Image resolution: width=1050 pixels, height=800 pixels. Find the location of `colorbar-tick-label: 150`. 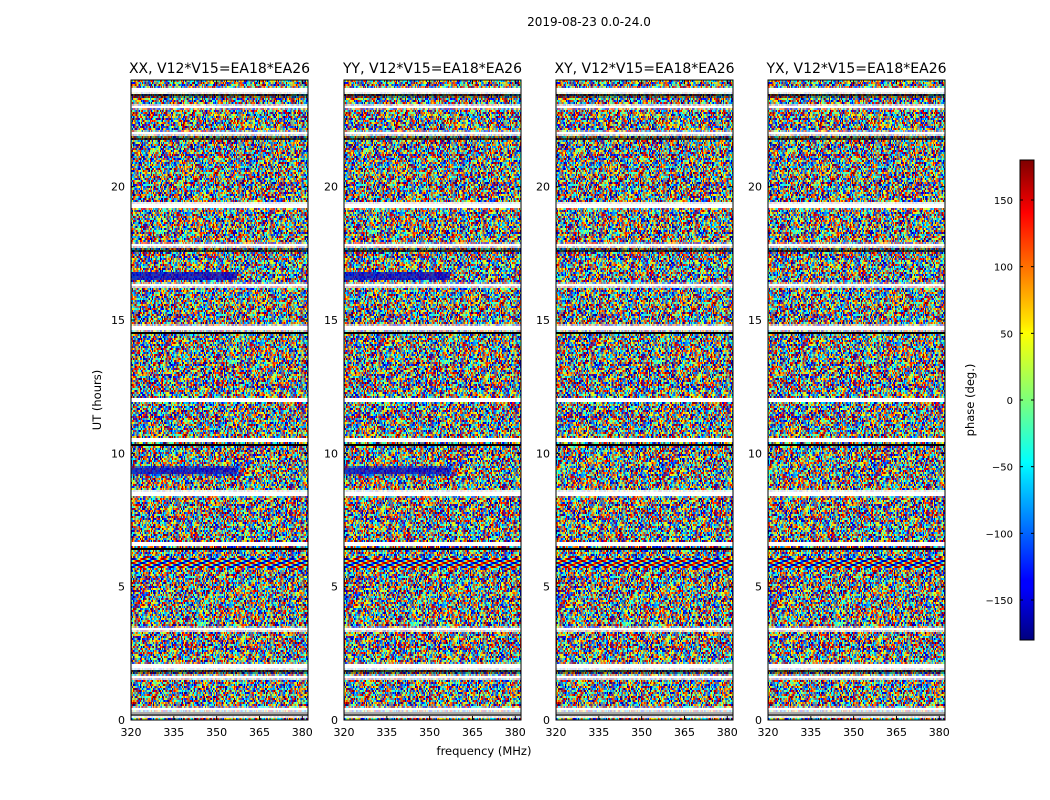

colorbar-tick-label: 150 is located at coordinates (1003, 201).